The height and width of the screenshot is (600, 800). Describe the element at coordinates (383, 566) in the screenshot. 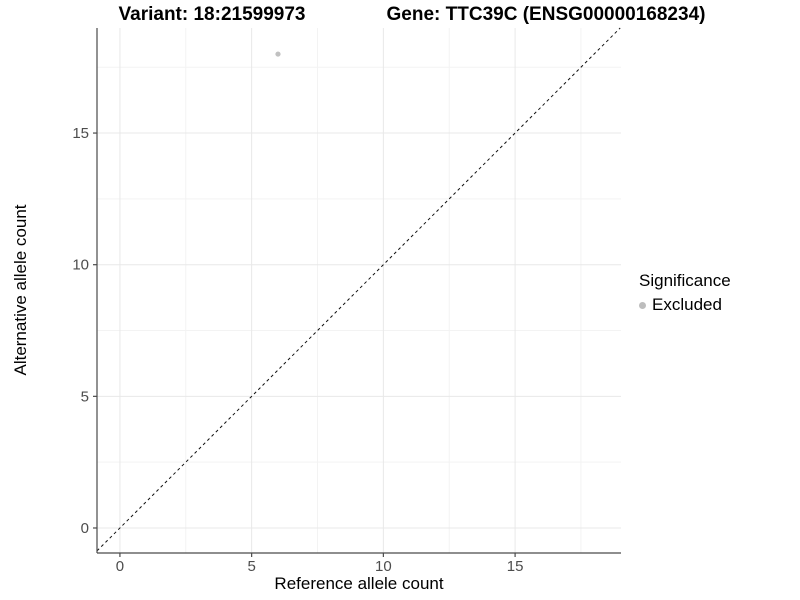

I see `x-tick-label: 10` at that location.